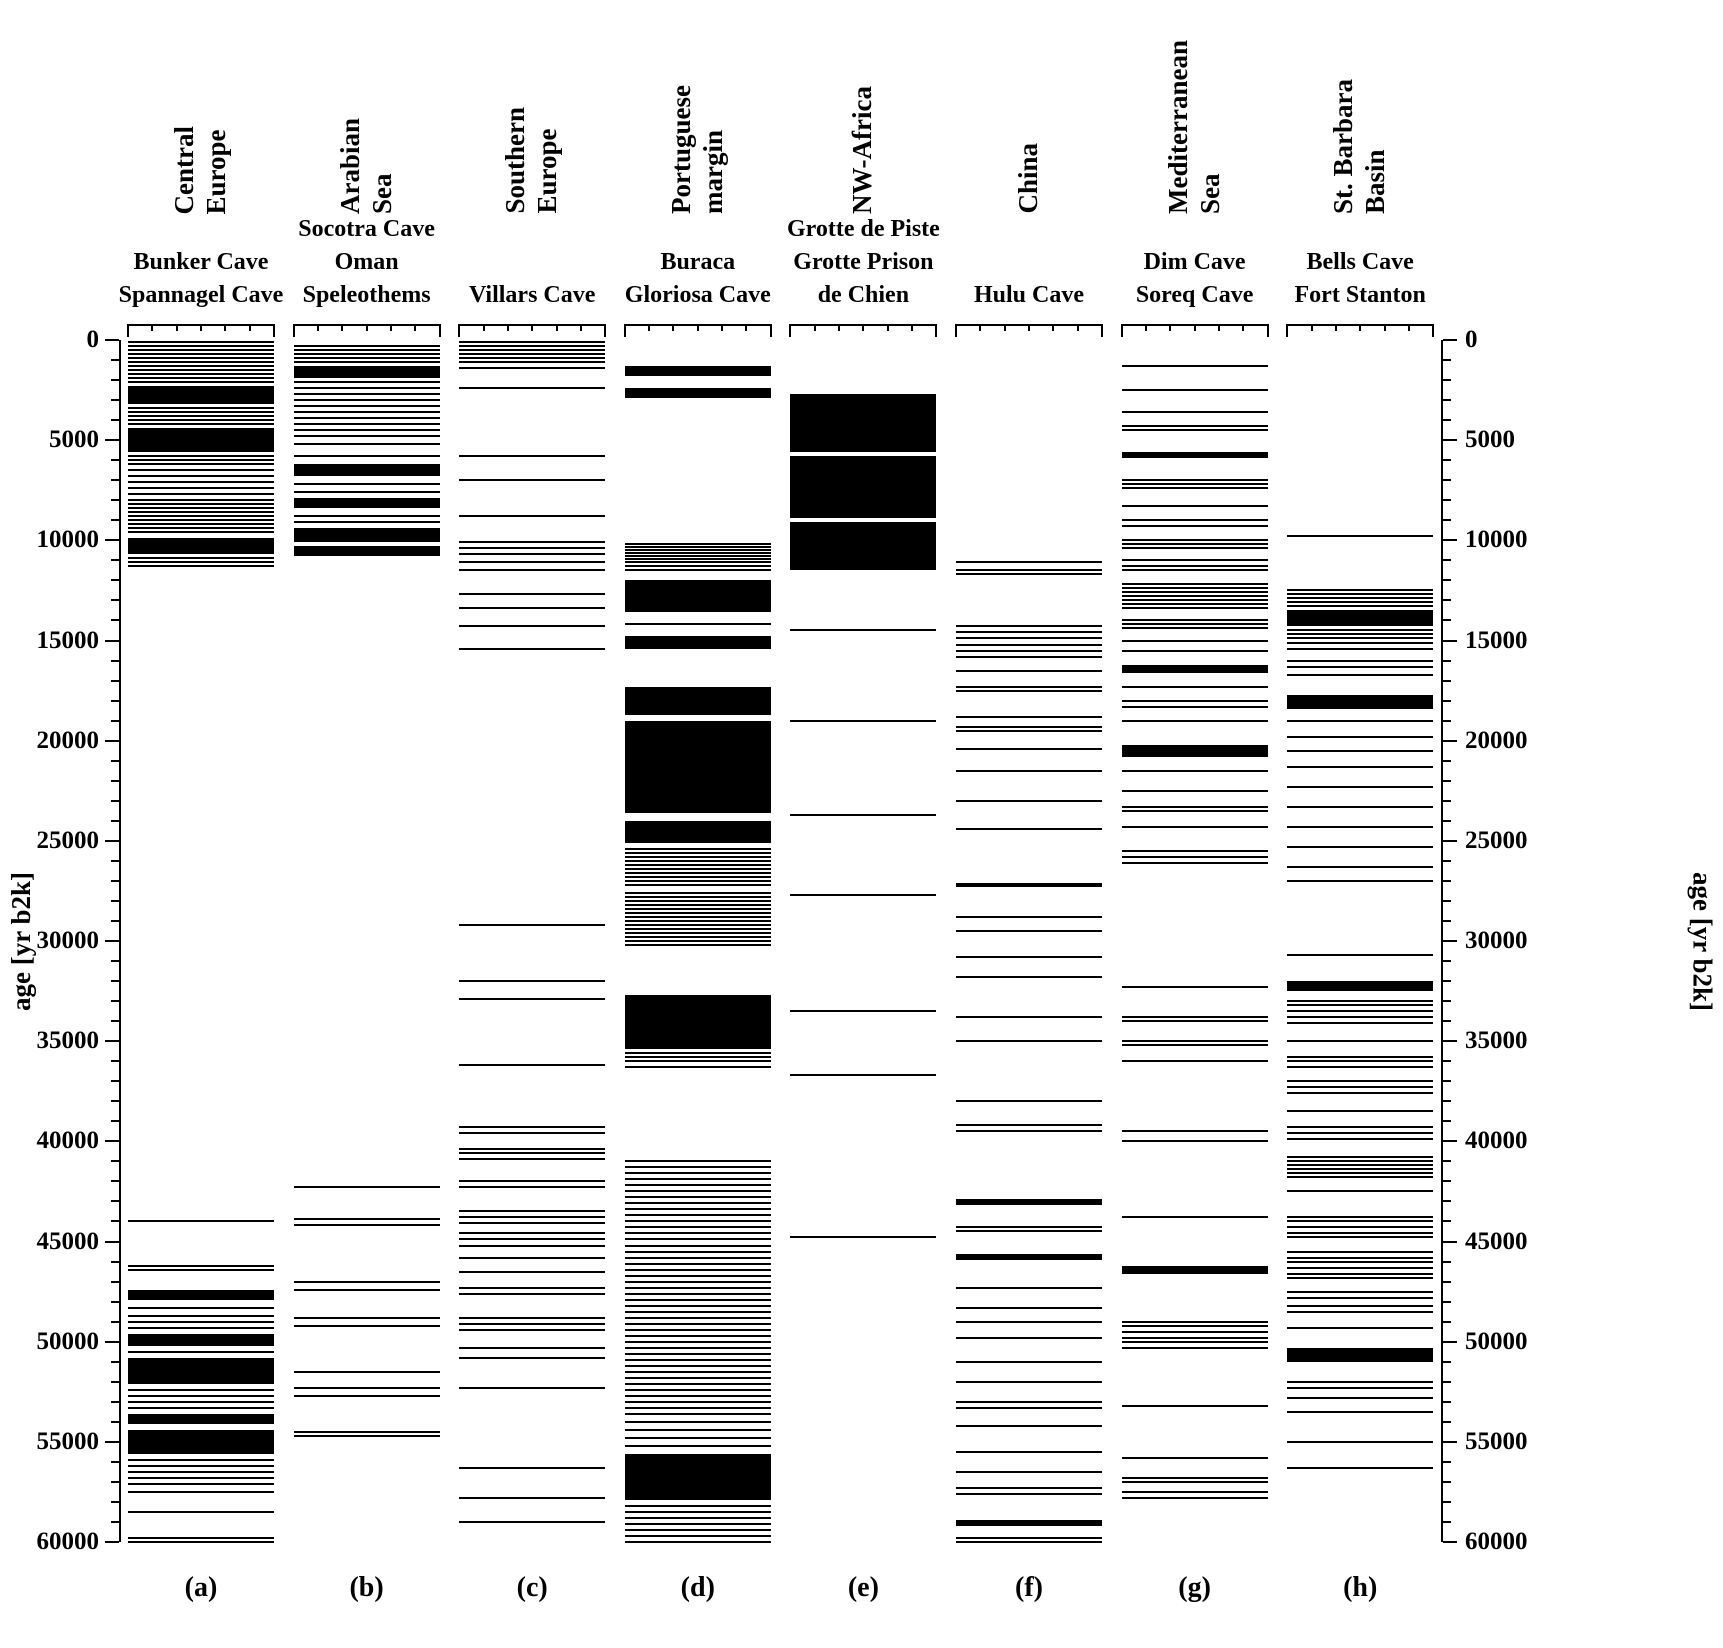 The width and height of the screenshot is (1723, 1648). I want to click on right-axis-tick-label: 10000, so click(1496, 540).